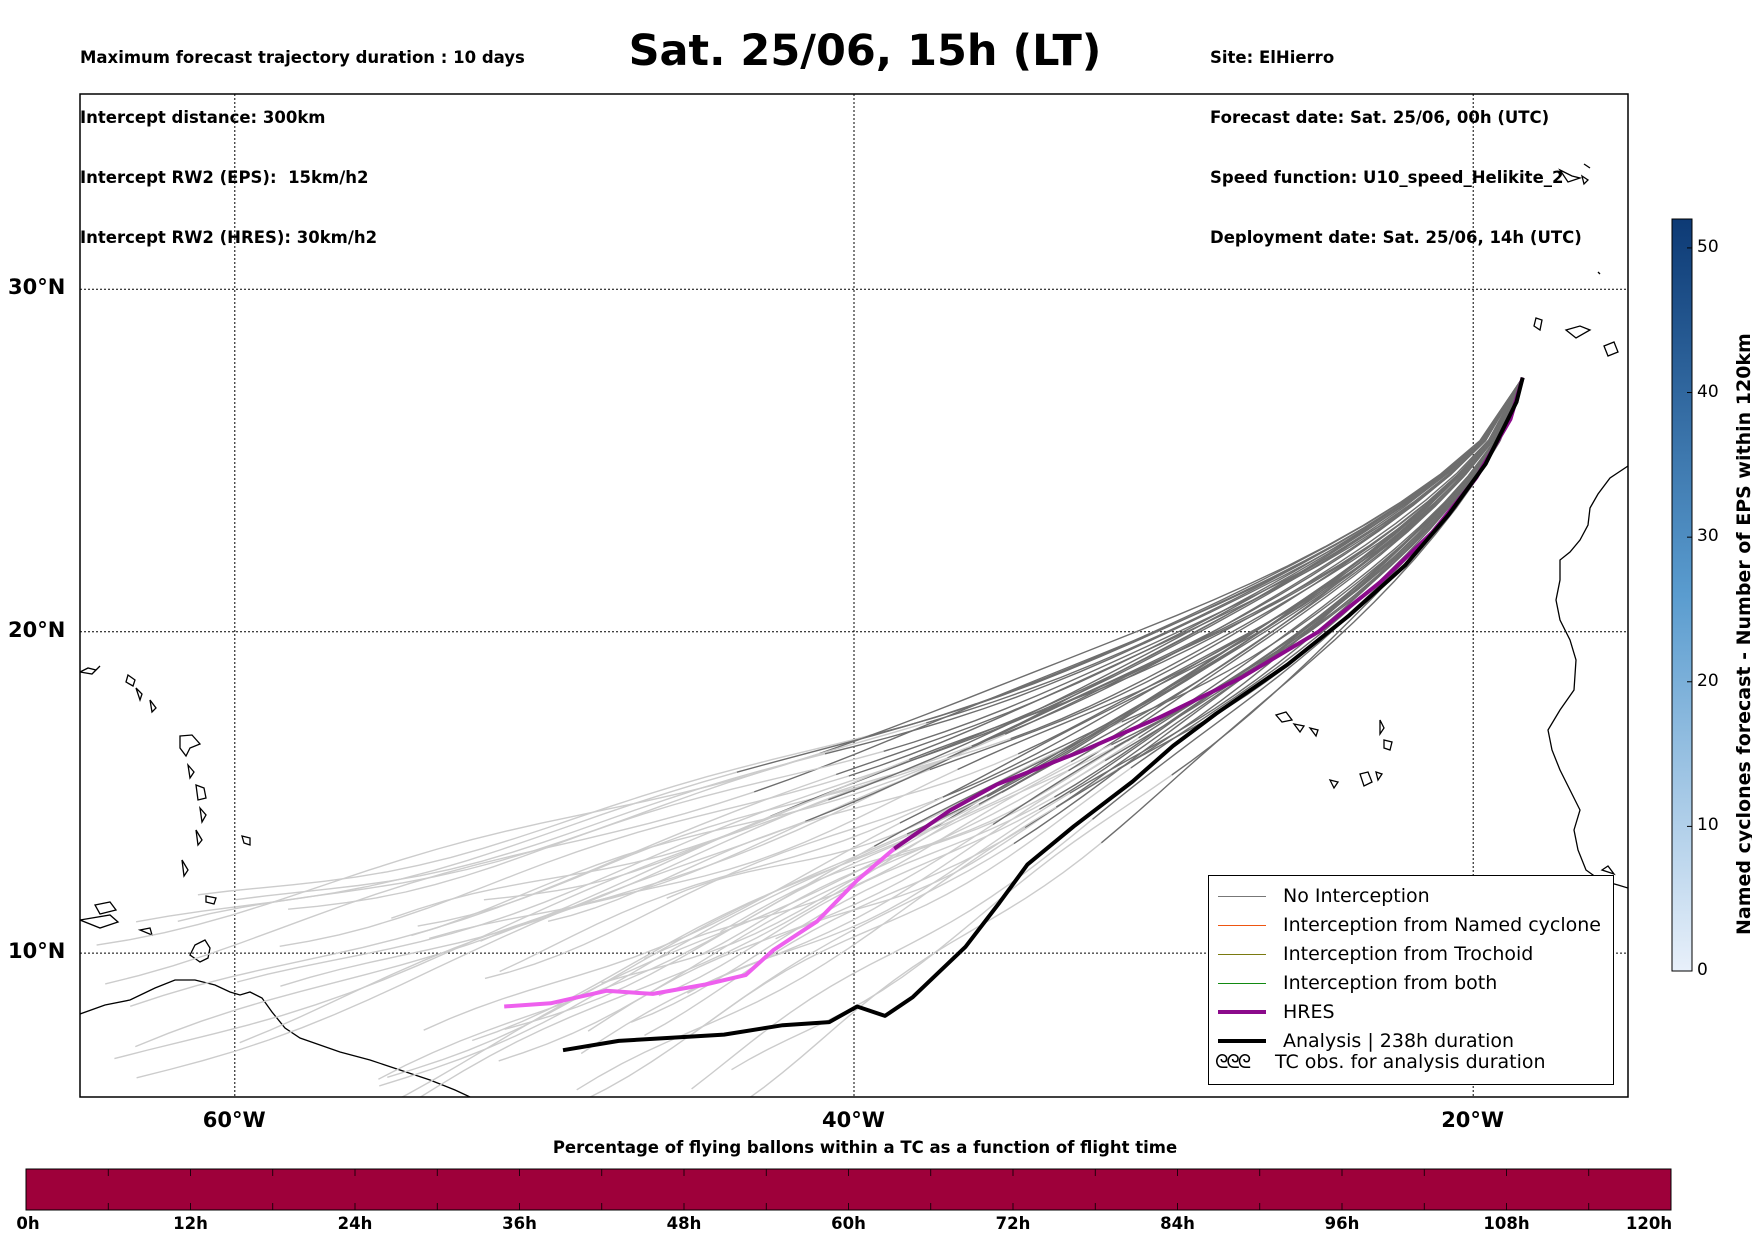 Image resolution: width=1752 pixels, height=1241 pixels. Describe the element at coordinates (1390, 983) in the screenshot. I see `legend-label: Interception from both` at that location.